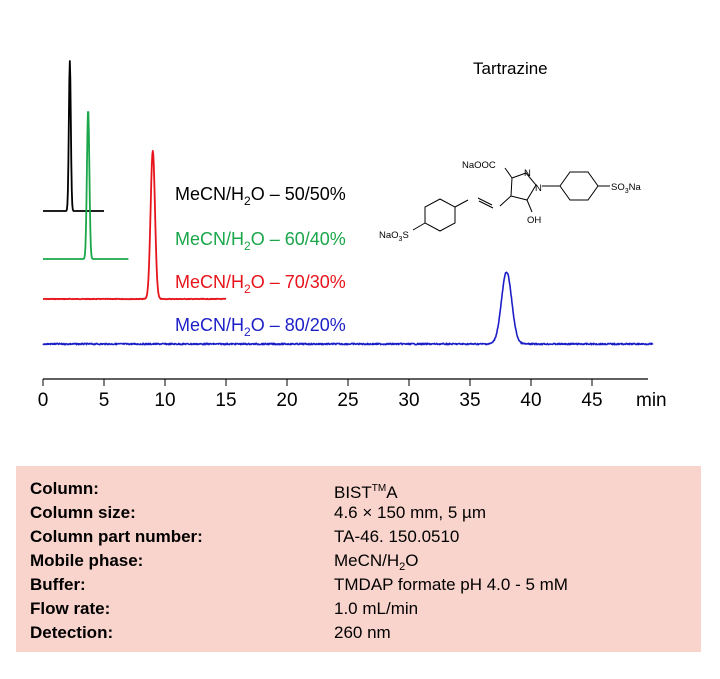 Image resolution: width=720 pixels, height=679 pixels. I want to click on tartrazine-structure, so click(511, 199).